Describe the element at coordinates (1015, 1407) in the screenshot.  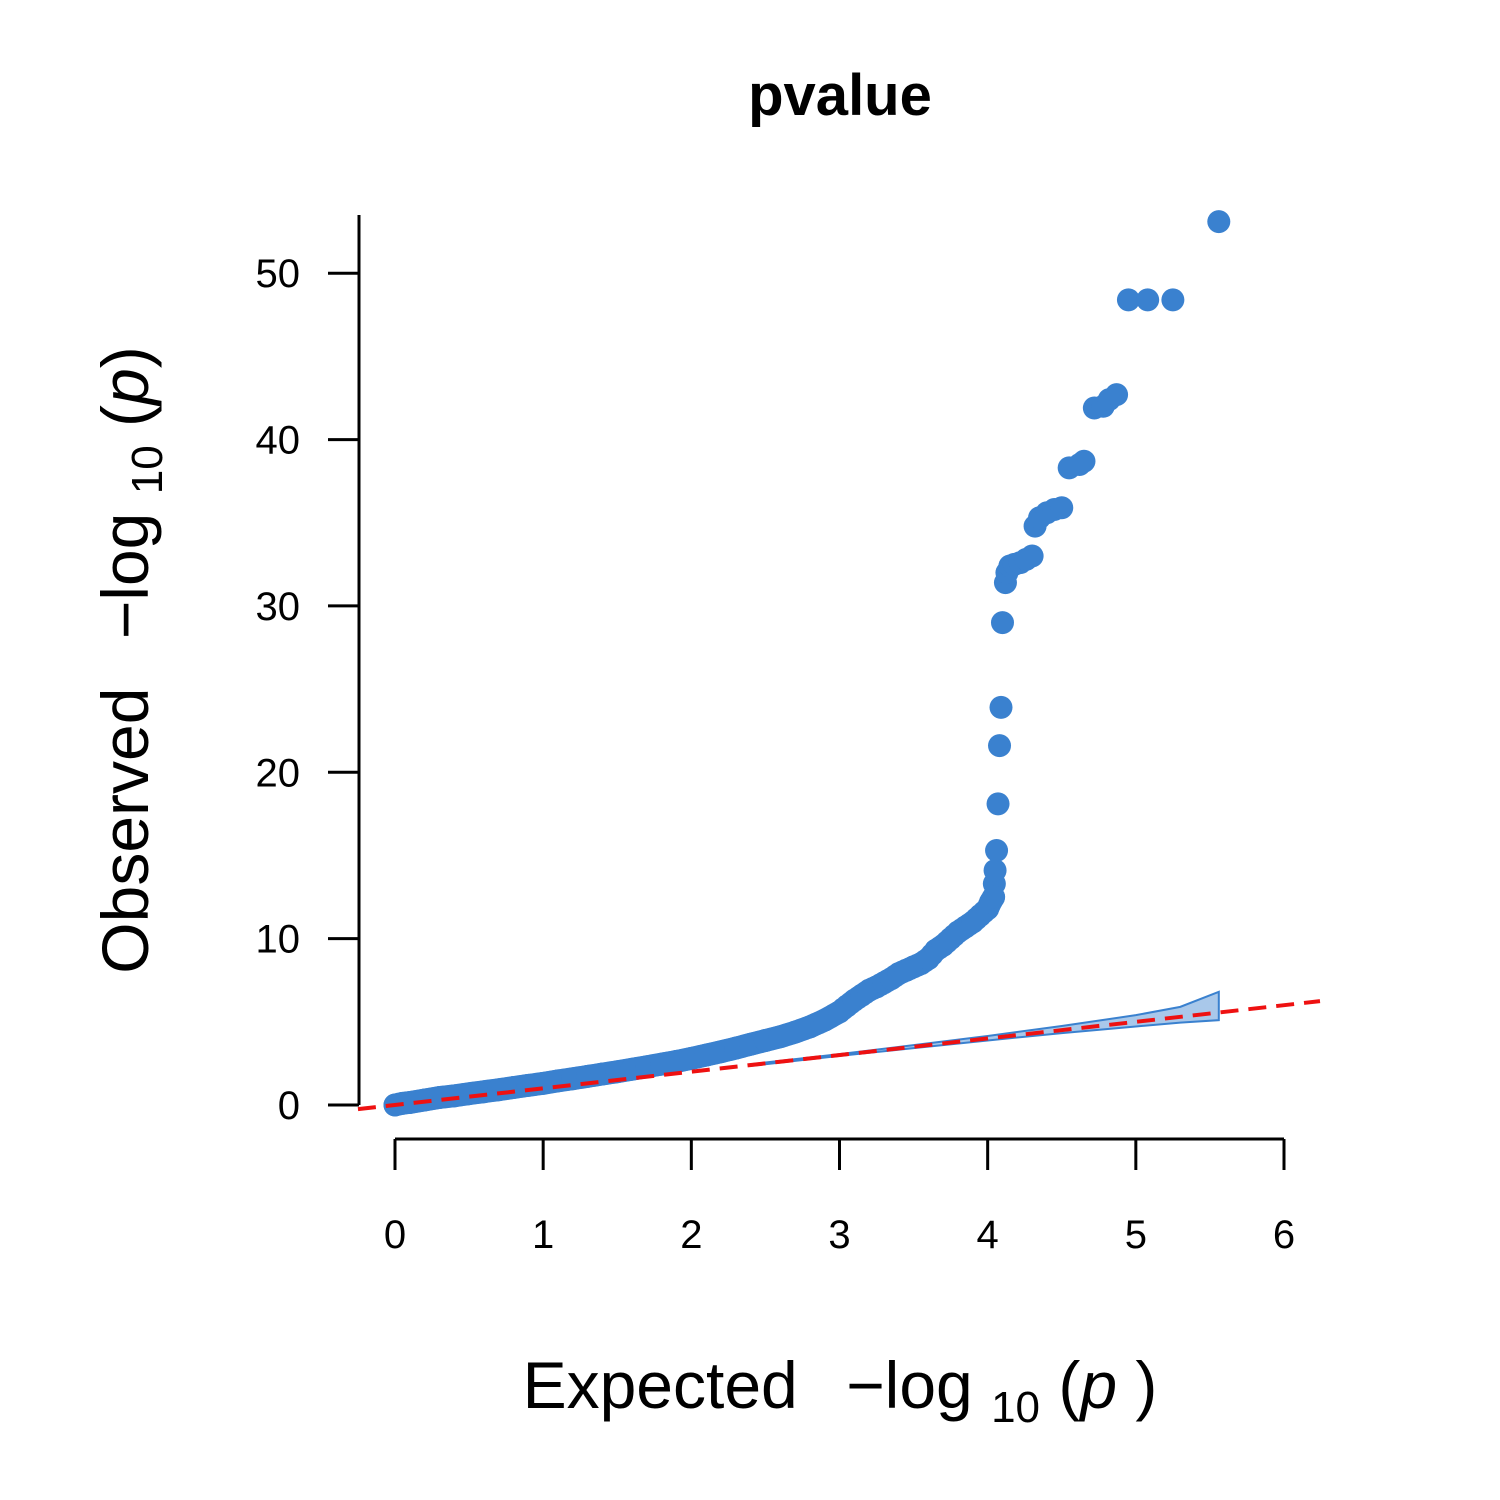
I see `x-axis-label-sub: 10` at that location.